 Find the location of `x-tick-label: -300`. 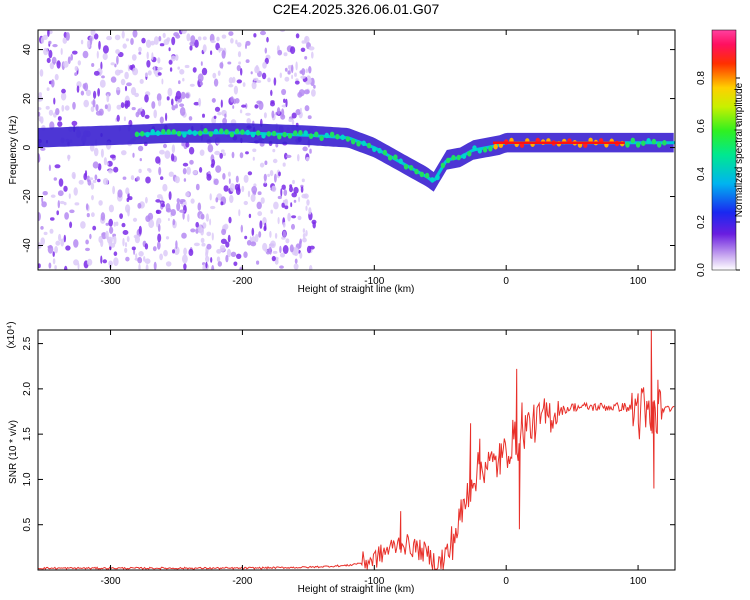

x-tick-label: -300 is located at coordinates (111, 281).